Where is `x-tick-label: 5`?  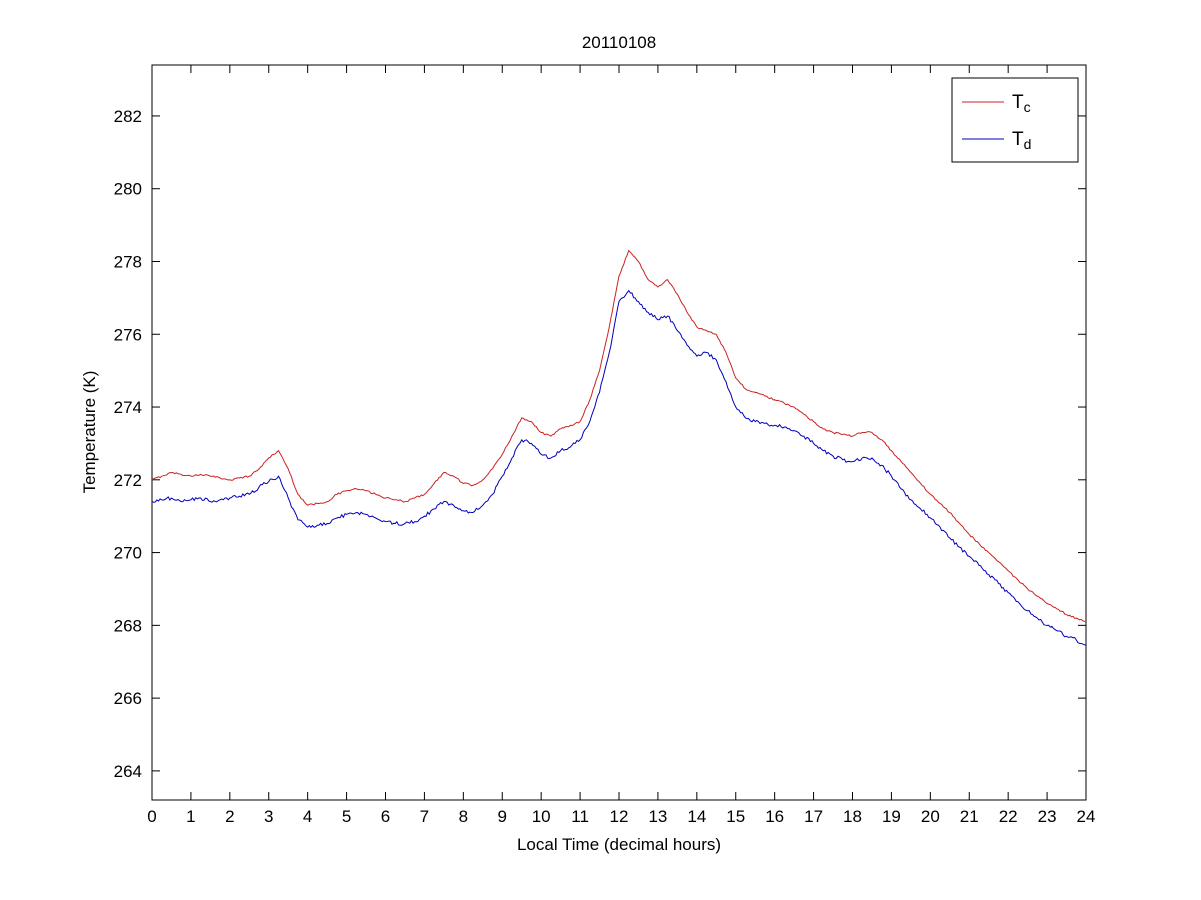
x-tick-label: 5 is located at coordinates (346, 816).